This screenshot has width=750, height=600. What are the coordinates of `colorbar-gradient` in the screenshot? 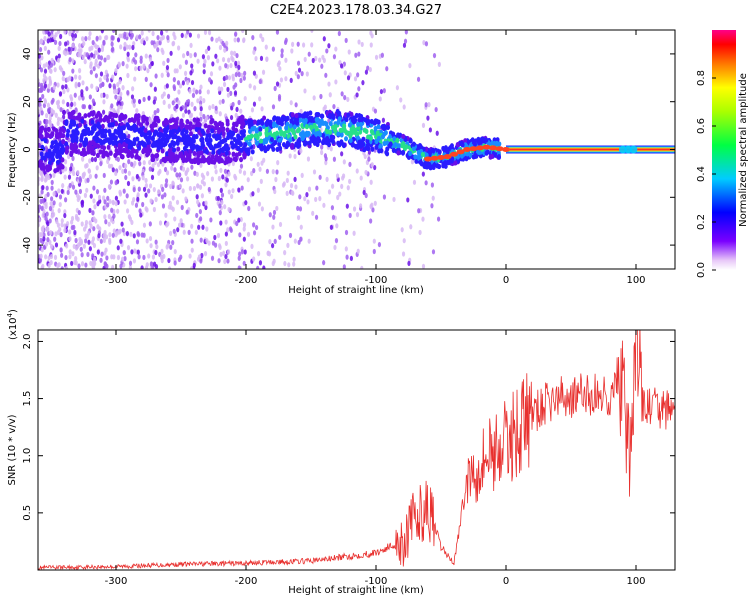 It's located at (724, 150).